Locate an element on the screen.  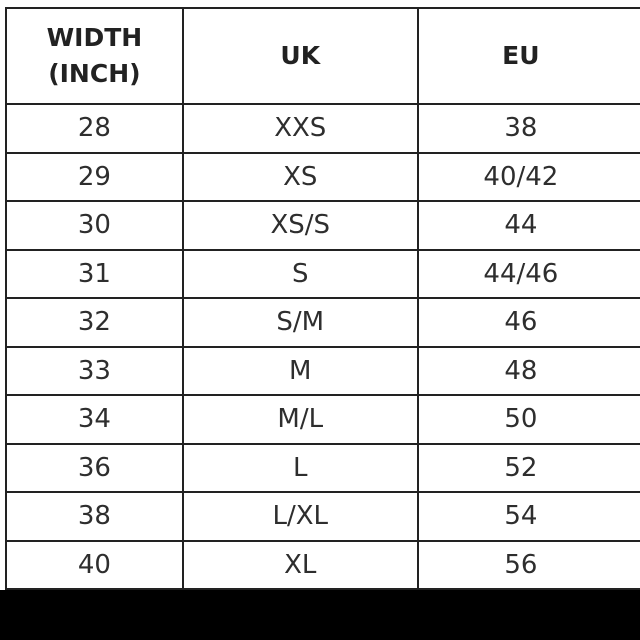
table-row: 29 XS 40/42 is located at coordinates (322, 176).